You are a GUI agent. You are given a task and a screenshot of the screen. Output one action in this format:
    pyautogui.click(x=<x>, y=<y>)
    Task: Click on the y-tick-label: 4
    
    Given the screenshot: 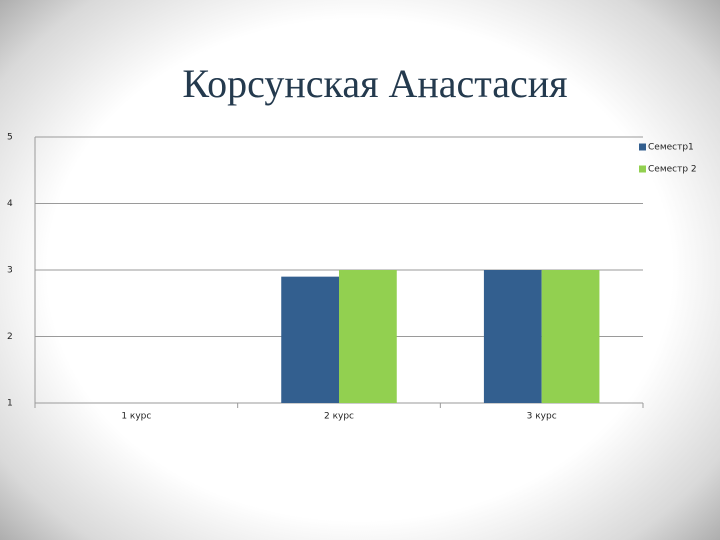 What is the action you would take?
    pyautogui.click(x=10, y=204)
    